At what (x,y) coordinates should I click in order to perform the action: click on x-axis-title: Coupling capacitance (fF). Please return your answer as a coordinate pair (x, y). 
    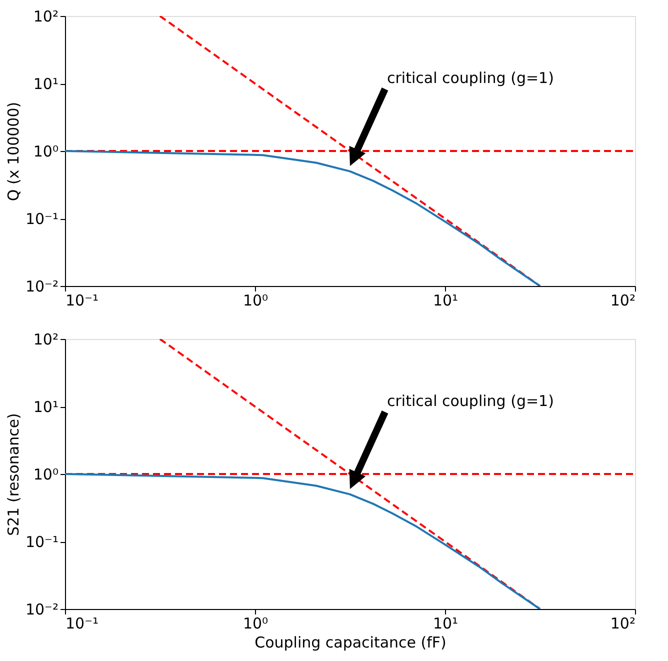
    Looking at the image, I should click on (350, 643).